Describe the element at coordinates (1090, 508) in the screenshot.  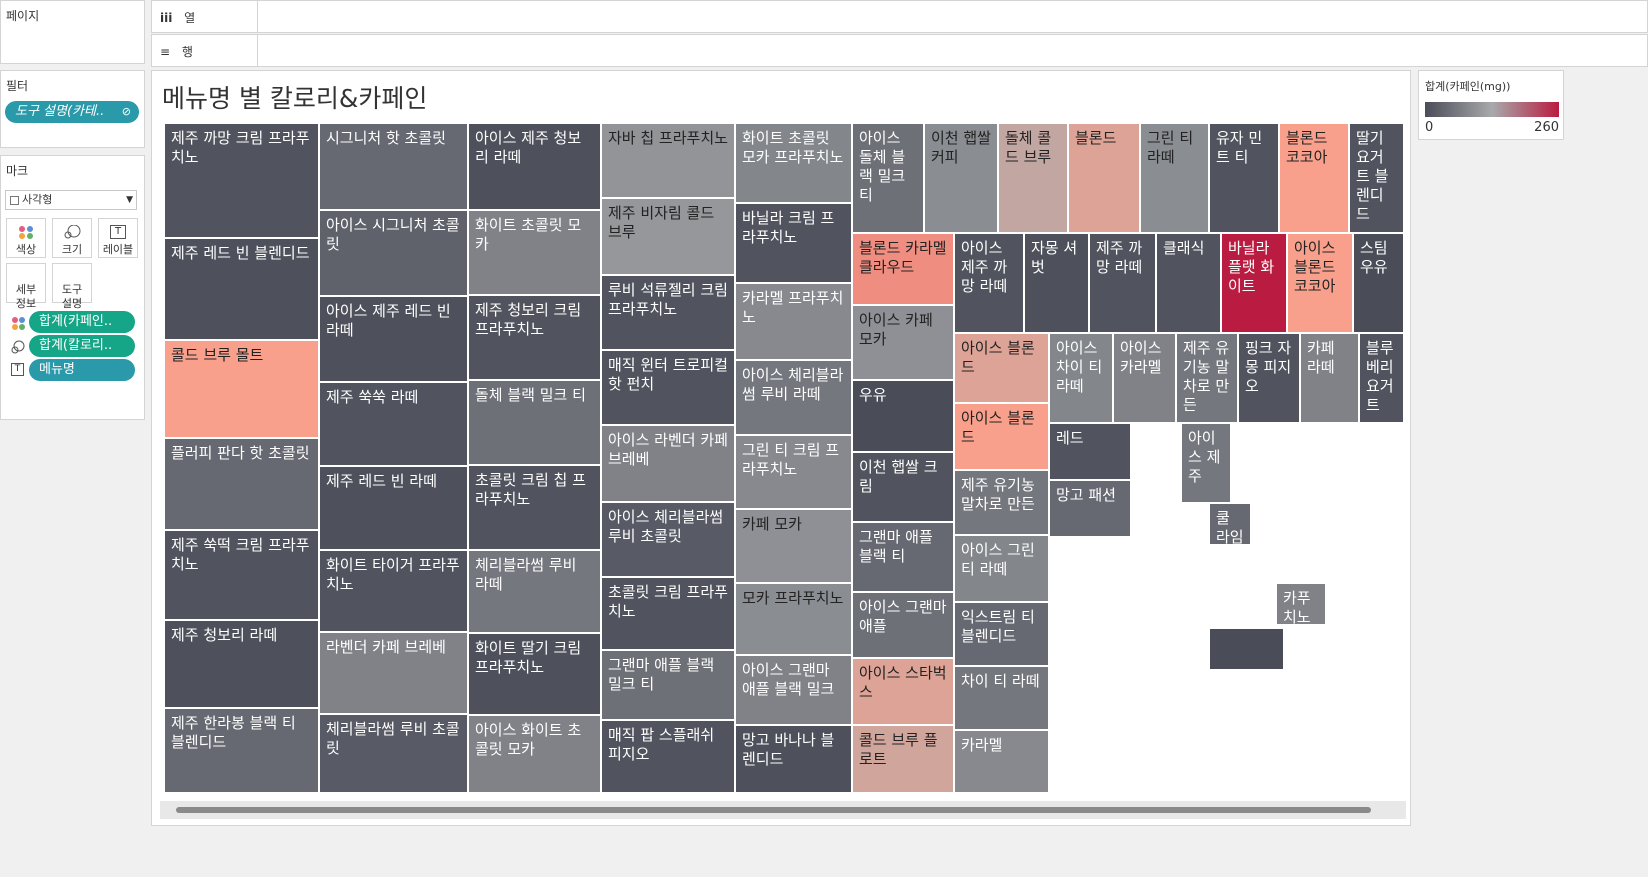
I see `treemap-cell: 망고 패션` at that location.